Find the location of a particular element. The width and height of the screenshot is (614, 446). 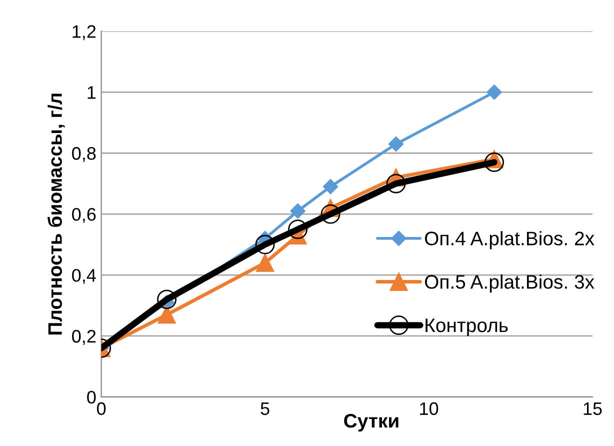

y-tick-label: 0 is located at coordinates (91, 397).